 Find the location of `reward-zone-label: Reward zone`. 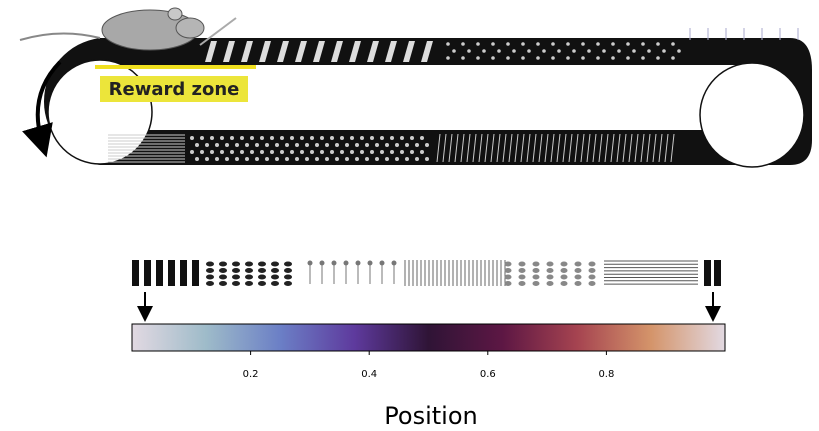

reward-zone-label: Reward zone is located at coordinates (174, 89).